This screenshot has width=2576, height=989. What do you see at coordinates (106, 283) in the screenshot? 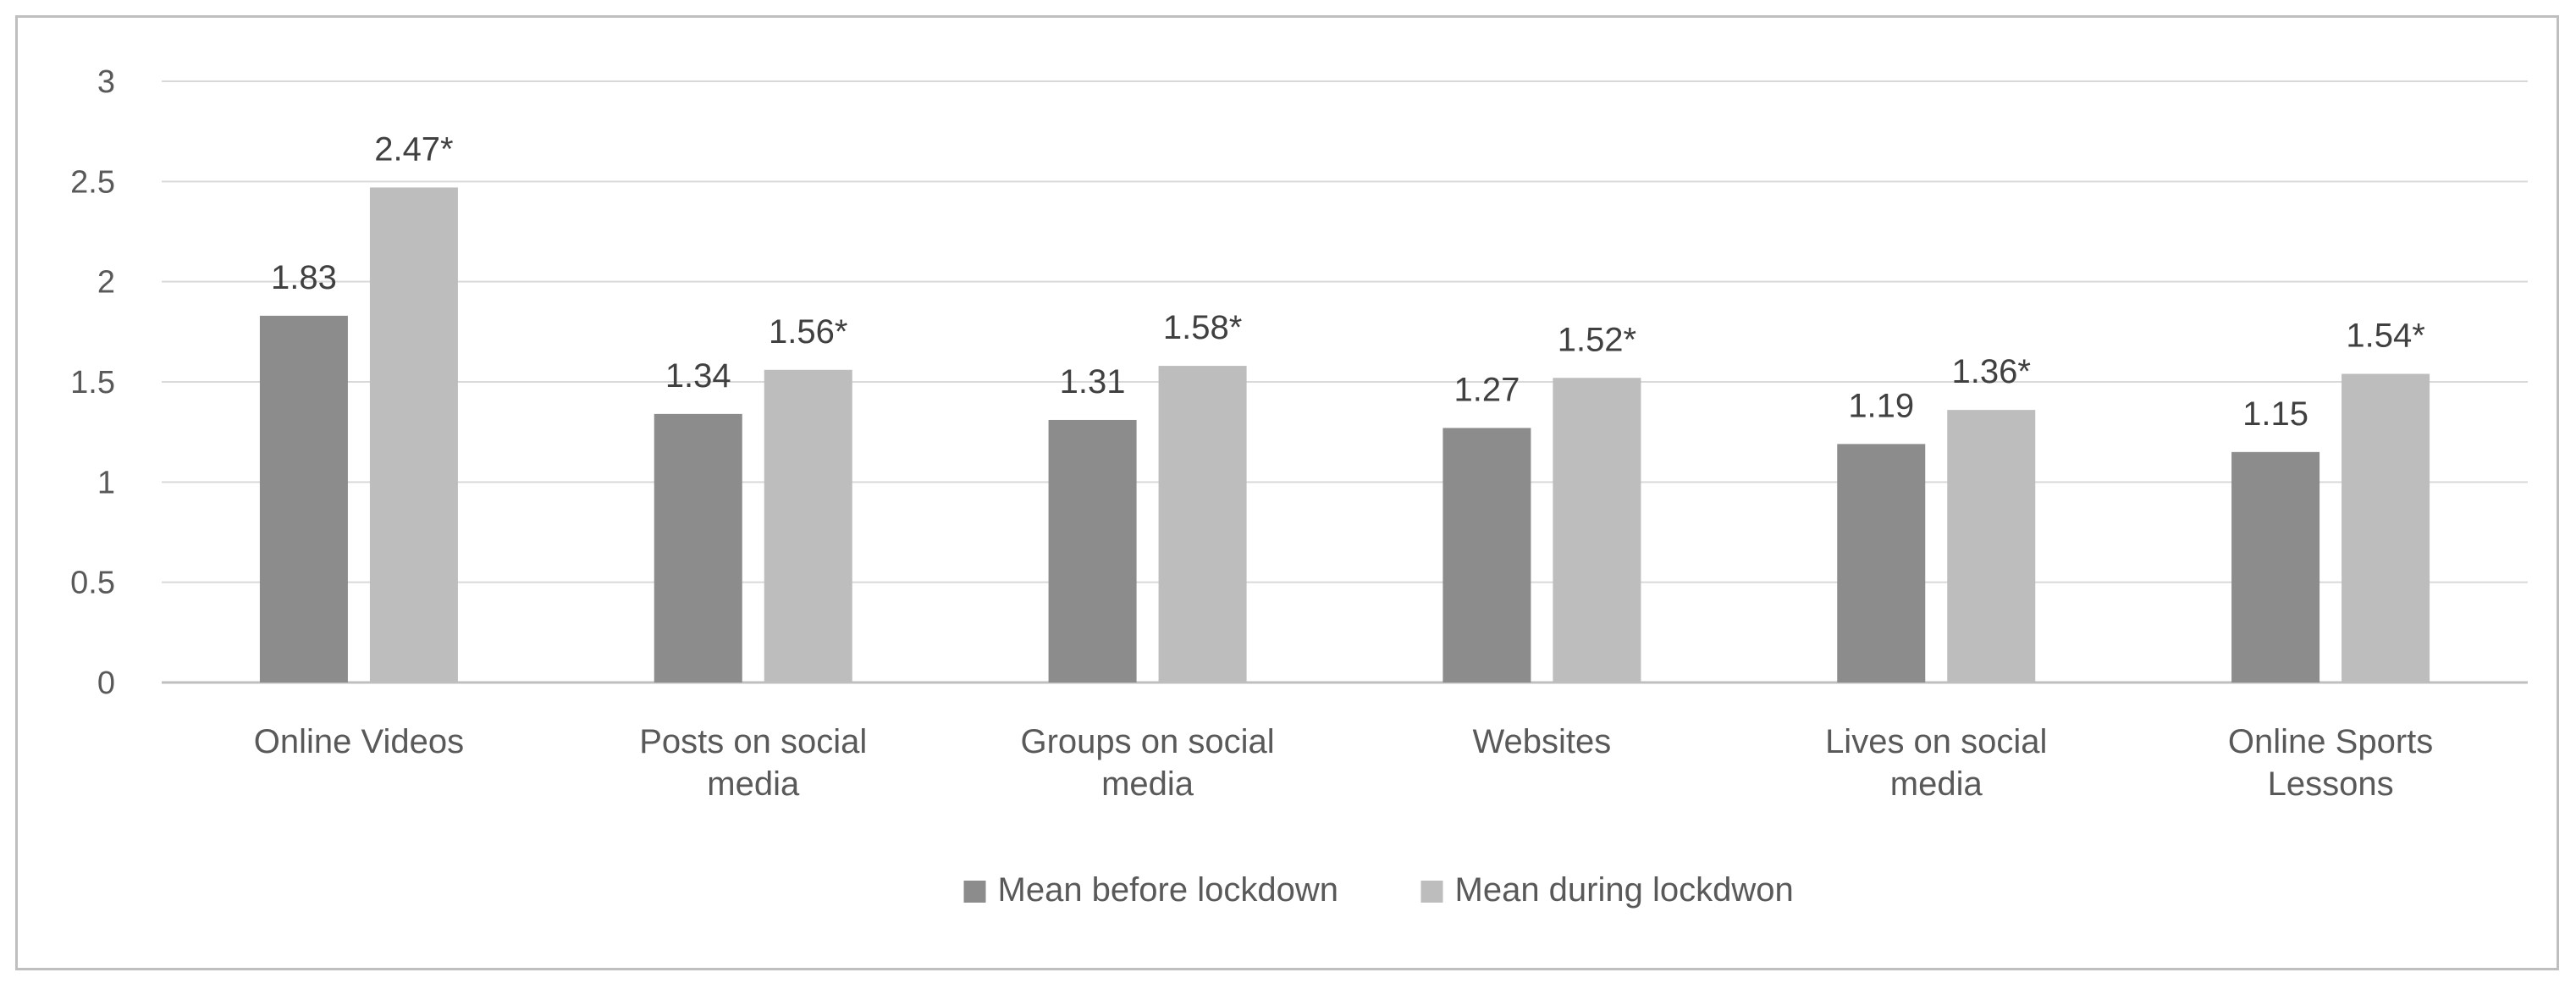
I see `y-tick-label: 2` at bounding box center [106, 283].